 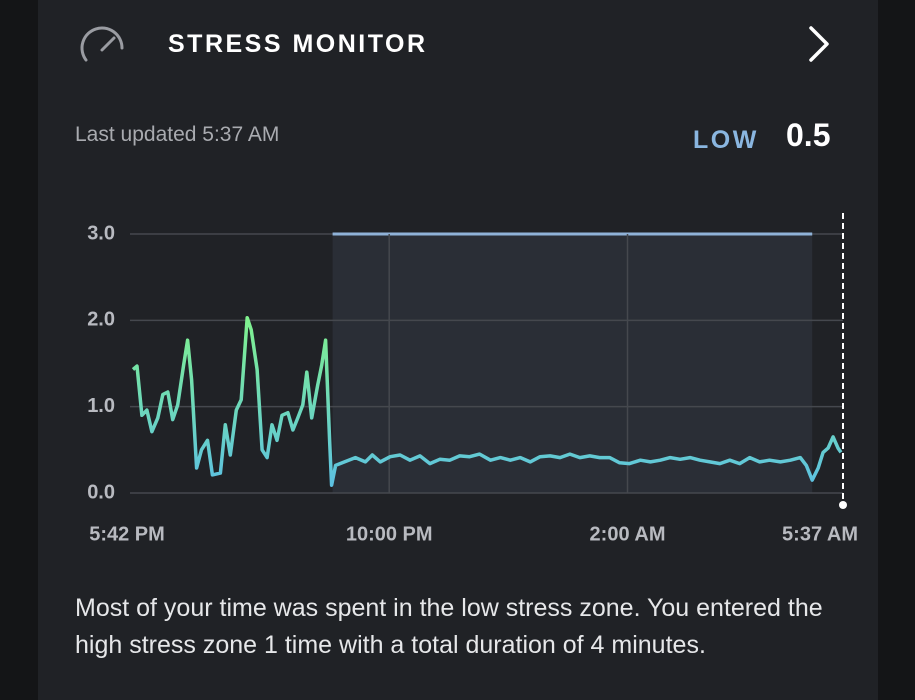 I want to click on last-updated: Last updated 5:37 AM, so click(x=177, y=134).